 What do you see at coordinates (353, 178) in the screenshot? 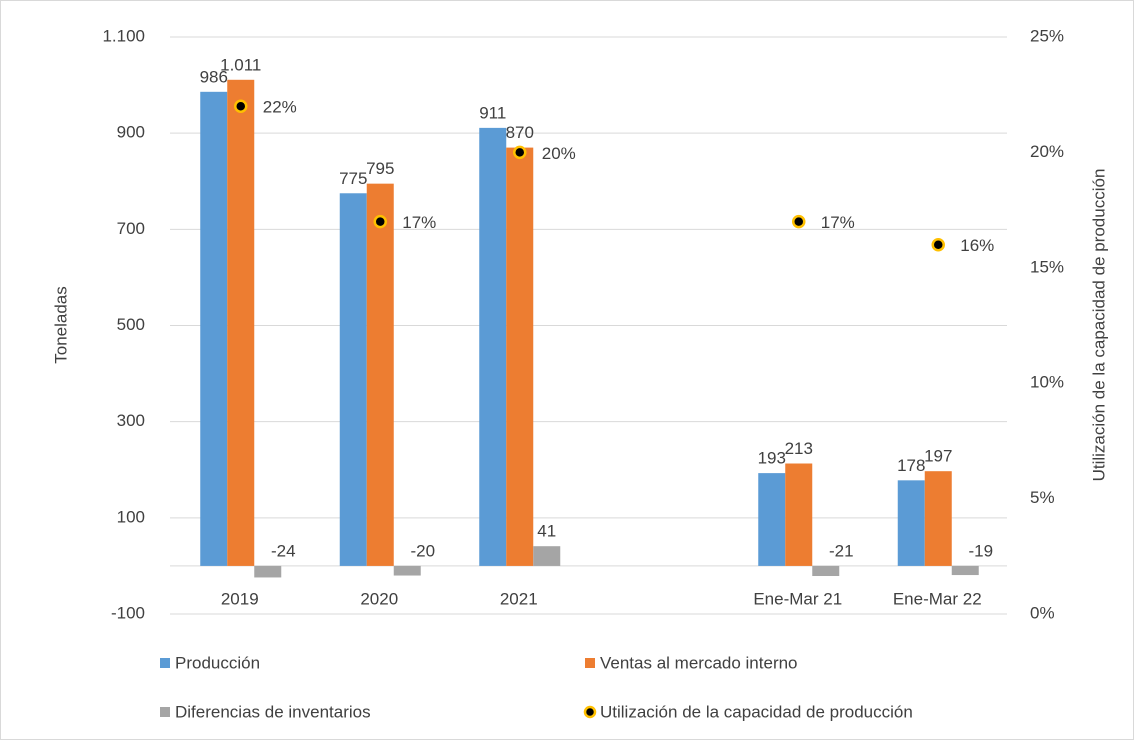
I see `data-label: 775` at bounding box center [353, 178].